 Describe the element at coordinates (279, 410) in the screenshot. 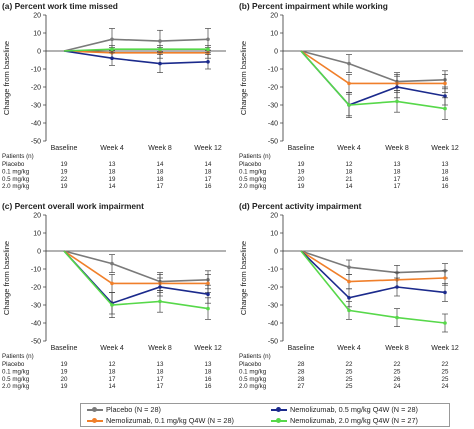

I see `legend-swatch-0-5mgkg` at that location.